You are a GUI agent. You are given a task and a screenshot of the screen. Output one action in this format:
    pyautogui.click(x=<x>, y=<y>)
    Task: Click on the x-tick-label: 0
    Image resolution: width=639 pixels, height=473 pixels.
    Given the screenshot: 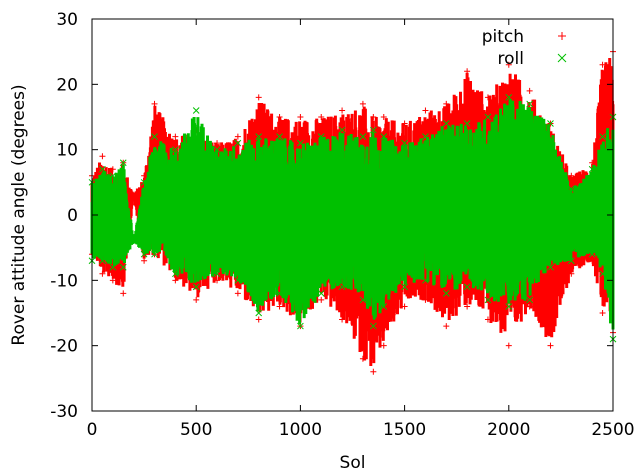 What is the action you would take?
    pyautogui.click(x=92, y=430)
    